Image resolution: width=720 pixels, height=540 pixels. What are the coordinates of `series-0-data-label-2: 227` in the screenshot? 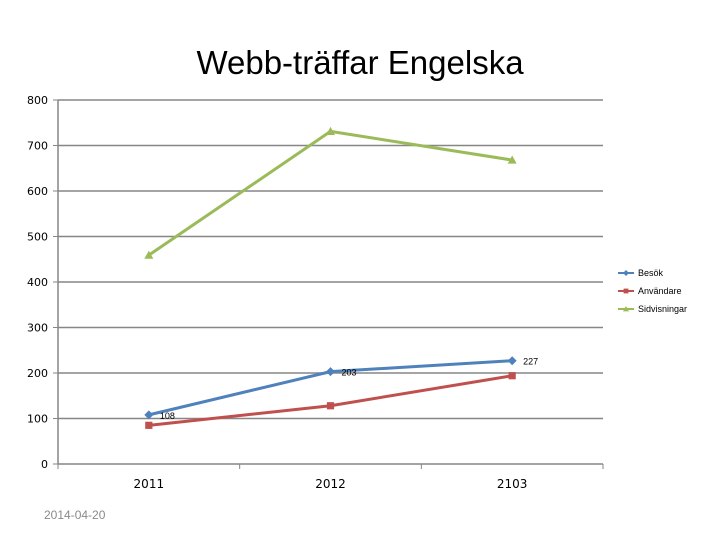 It's located at (530, 362).